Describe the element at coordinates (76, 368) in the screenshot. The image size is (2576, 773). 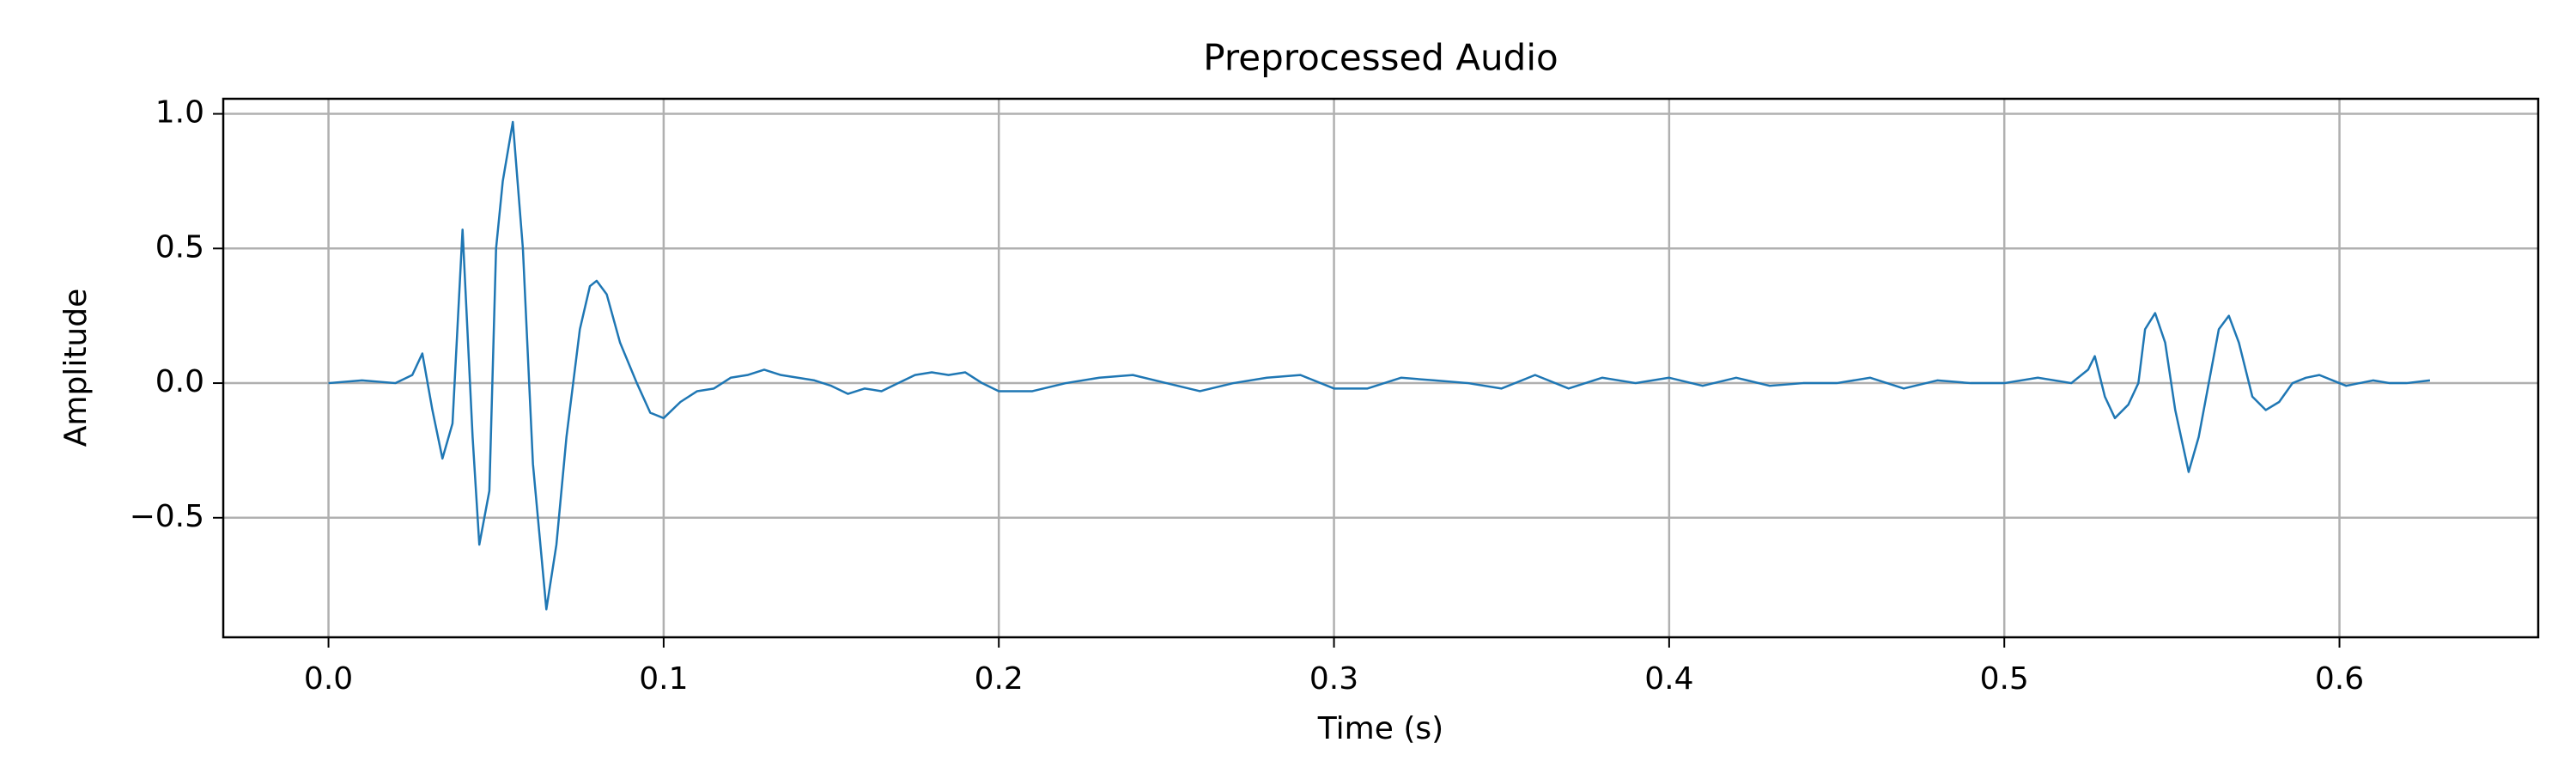
I see `y-axis-label: Amplitude` at that location.